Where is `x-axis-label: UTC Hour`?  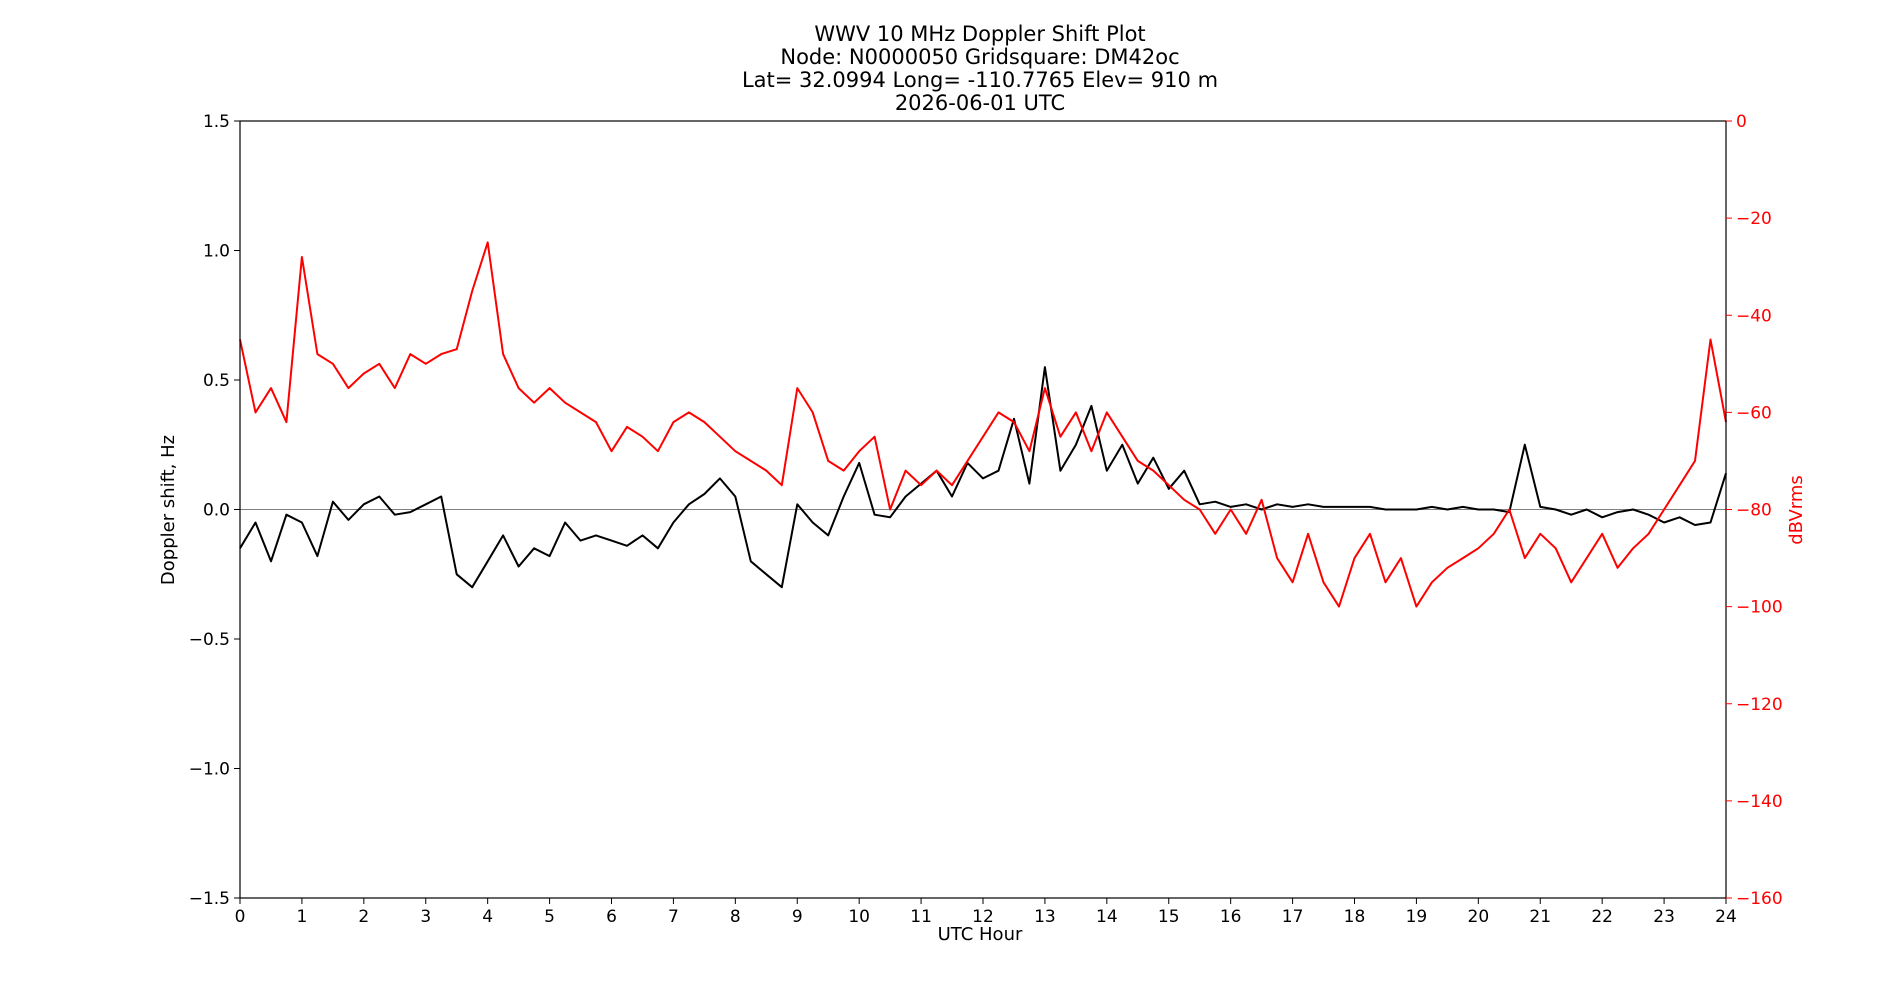
x-axis-label: UTC Hour is located at coordinates (980, 934).